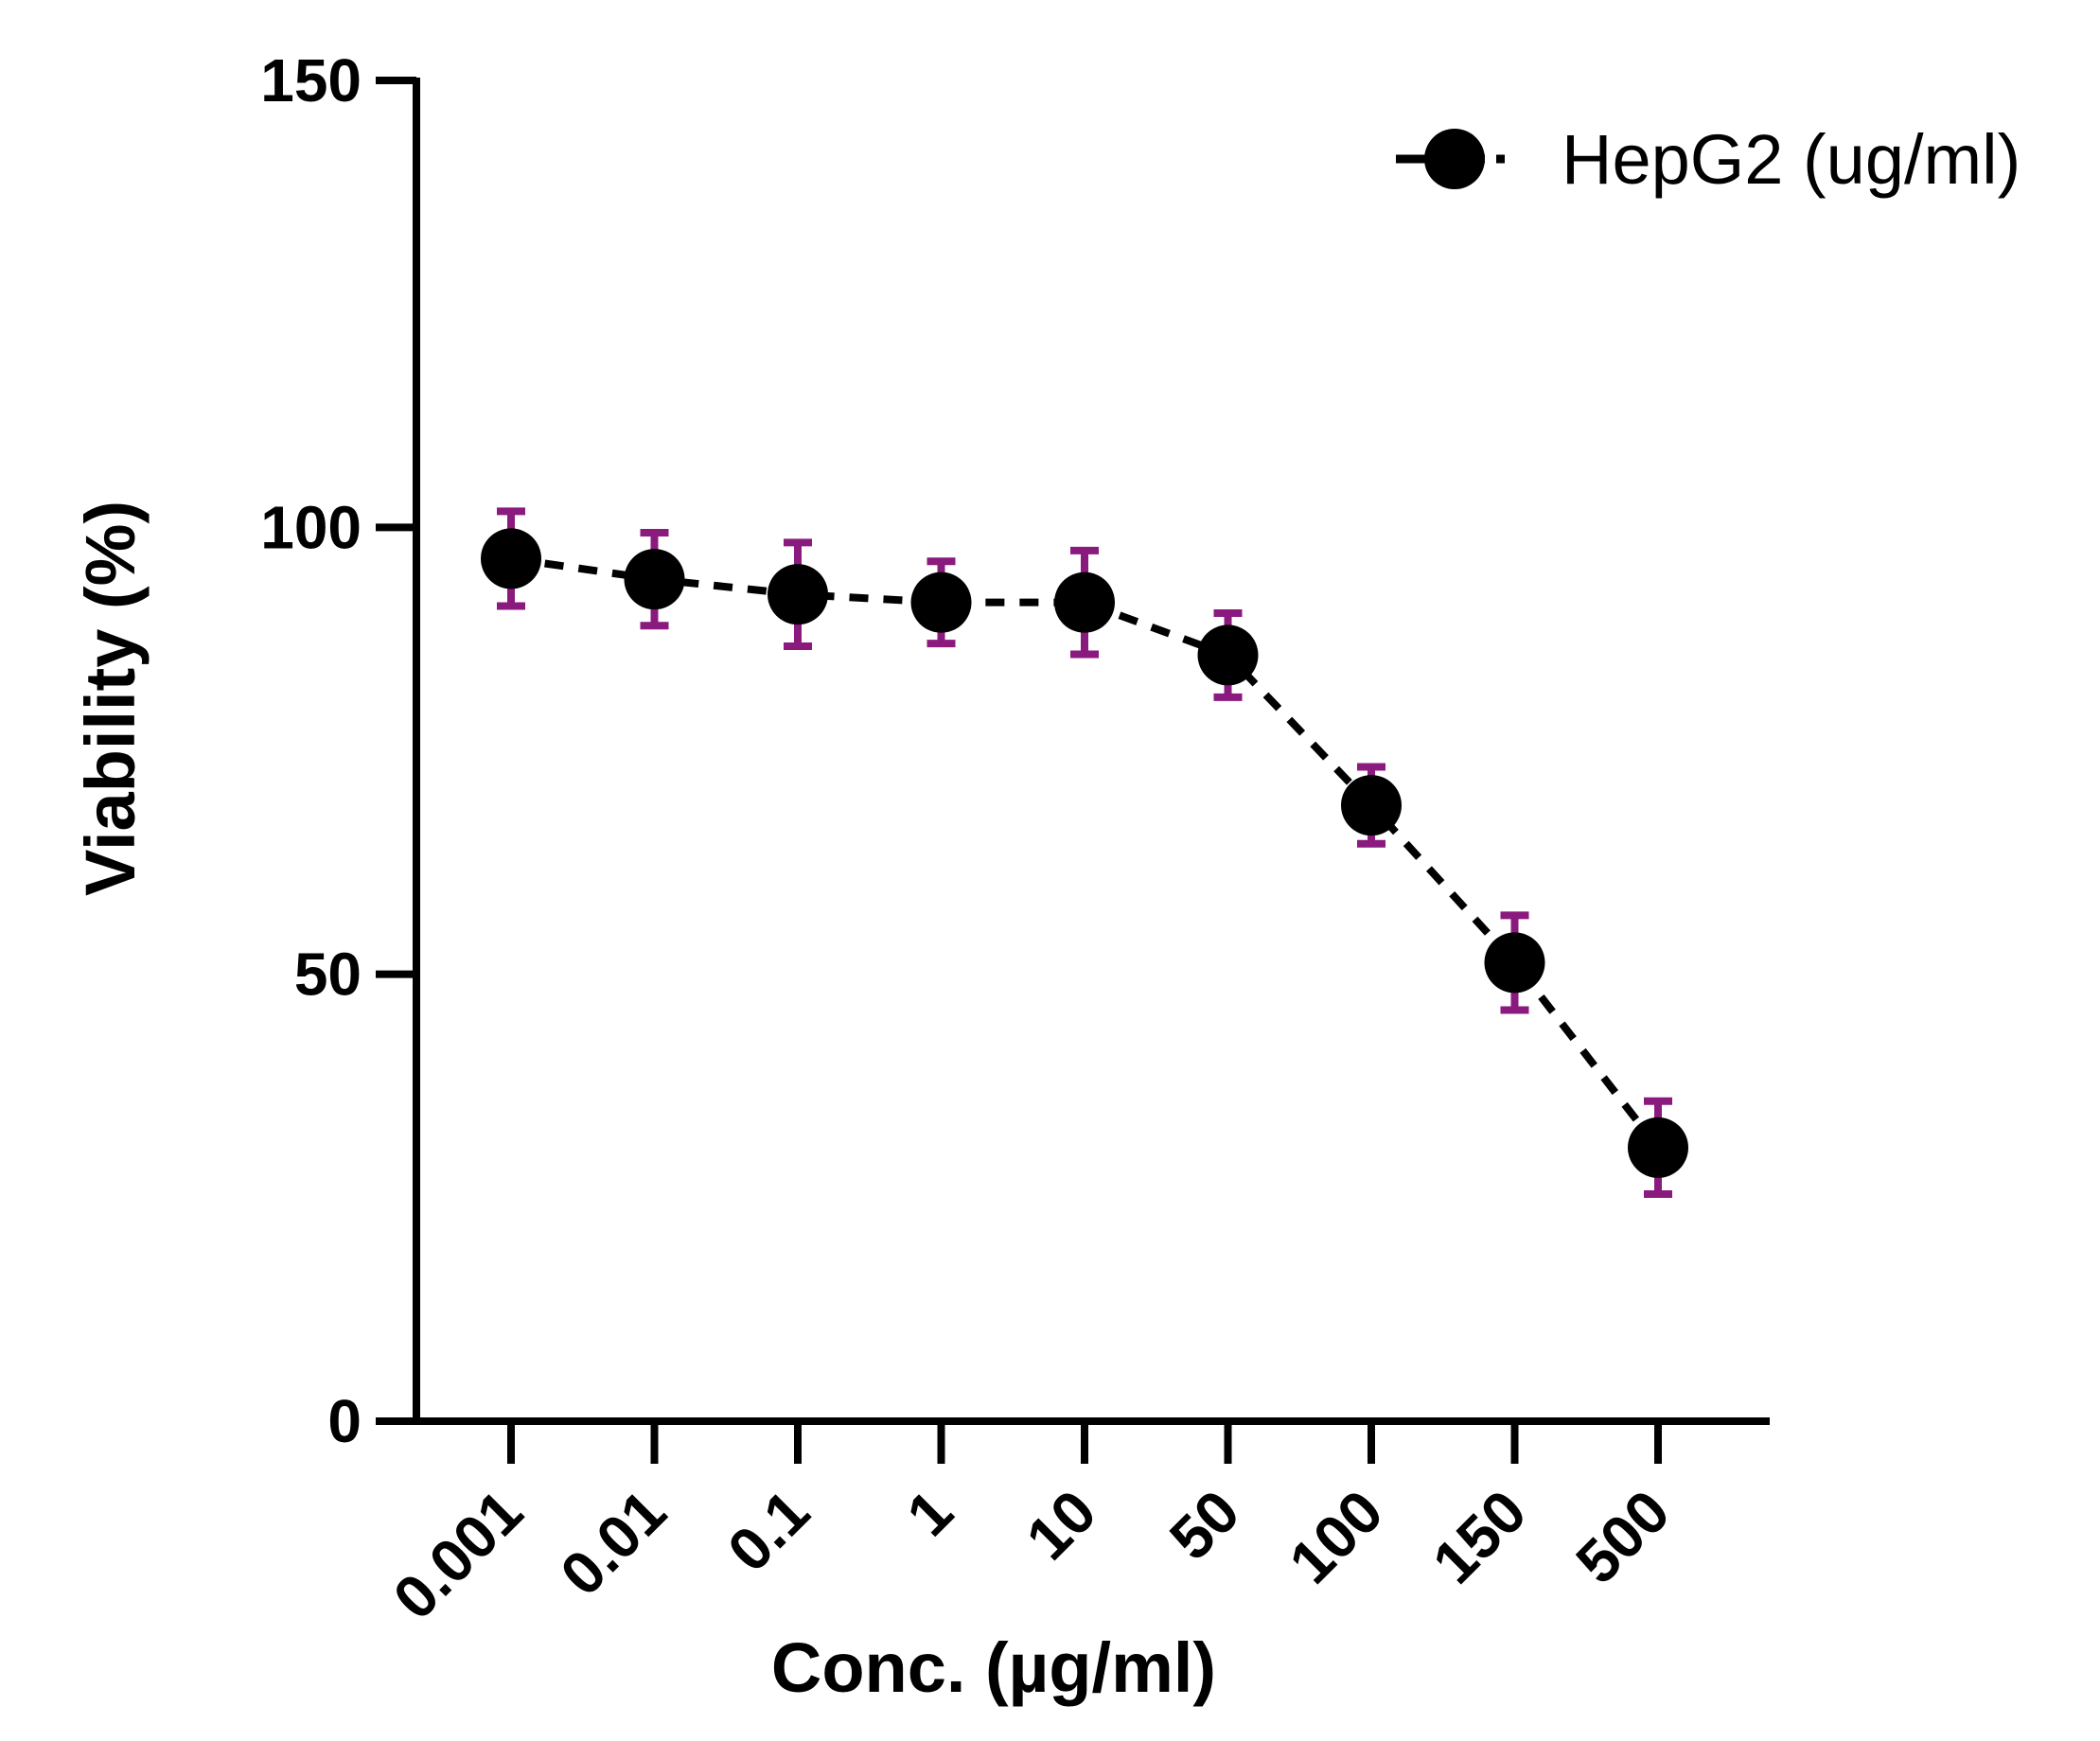  What do you see at coordinates (344, 1421) in the screenshot?
I see `y-tick-label: 0` at bounding box center [344, 1421].